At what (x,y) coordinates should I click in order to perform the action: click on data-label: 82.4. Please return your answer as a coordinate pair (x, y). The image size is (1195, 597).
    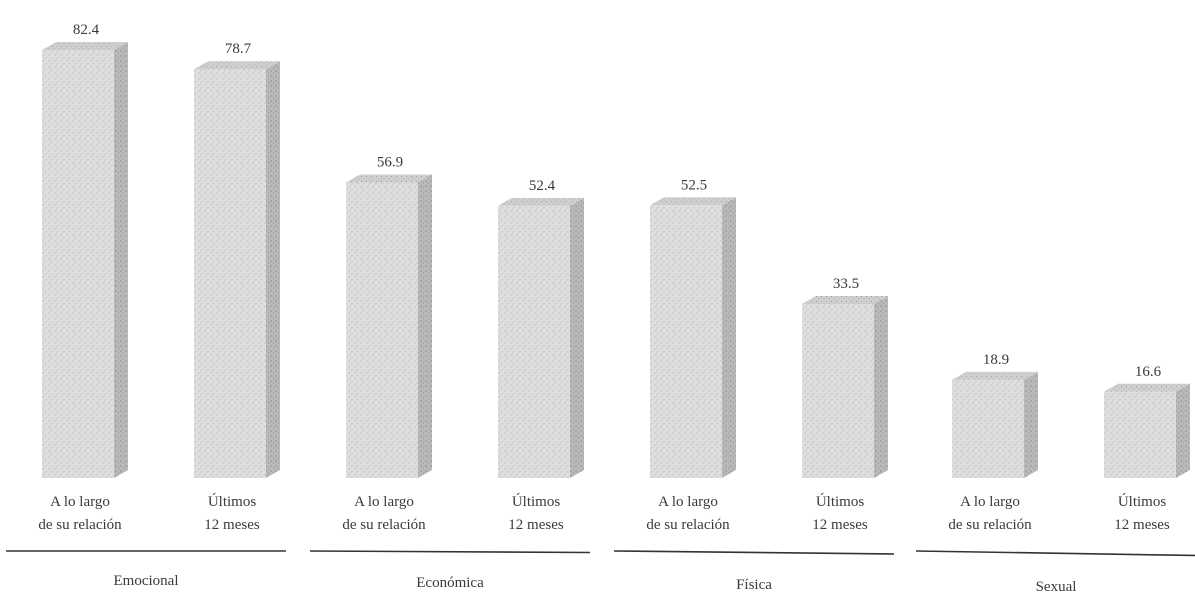
    Looking at the image, I should click on (86, 30).